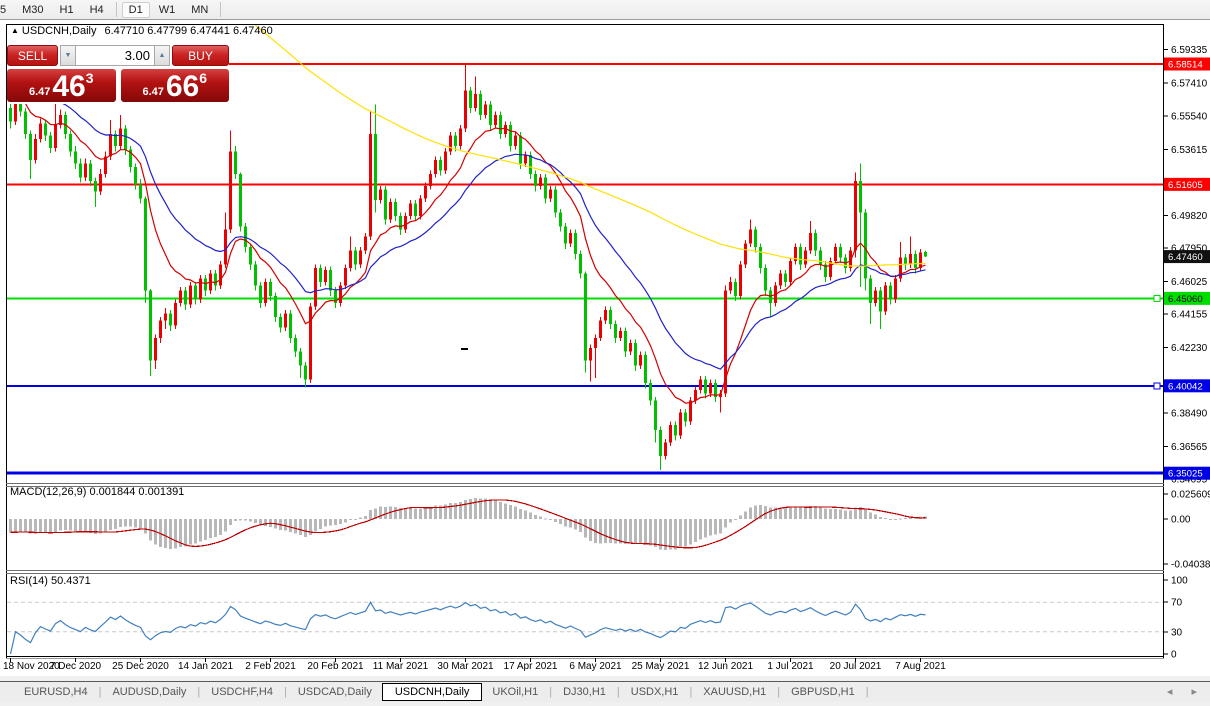  What do you see at coordinates (15, 30) in the screenshot?
I see `collapse-panel-icon: ▲` at bounding box center [15, 30].